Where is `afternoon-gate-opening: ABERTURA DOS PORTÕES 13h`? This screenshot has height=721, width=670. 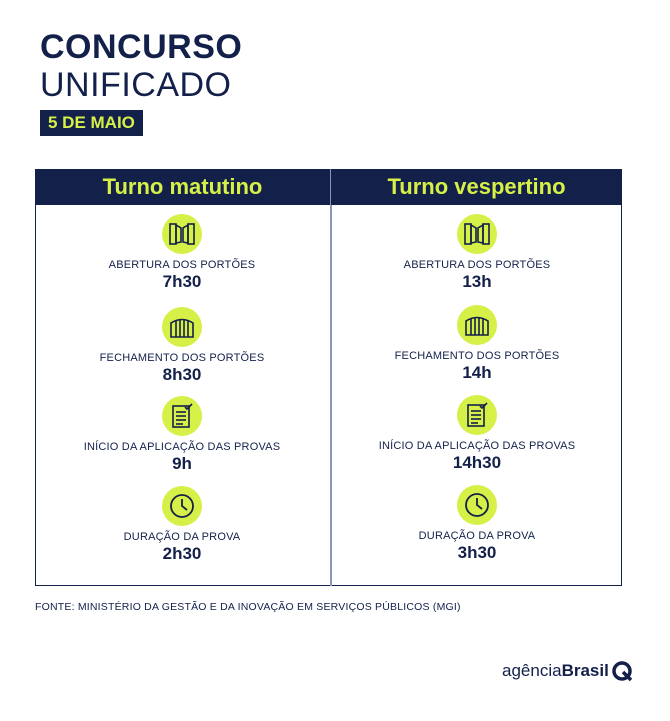 afternoon-gate-opening: ABERTURA DOS PORTÕES 13h is located at coordinates (477, 253).